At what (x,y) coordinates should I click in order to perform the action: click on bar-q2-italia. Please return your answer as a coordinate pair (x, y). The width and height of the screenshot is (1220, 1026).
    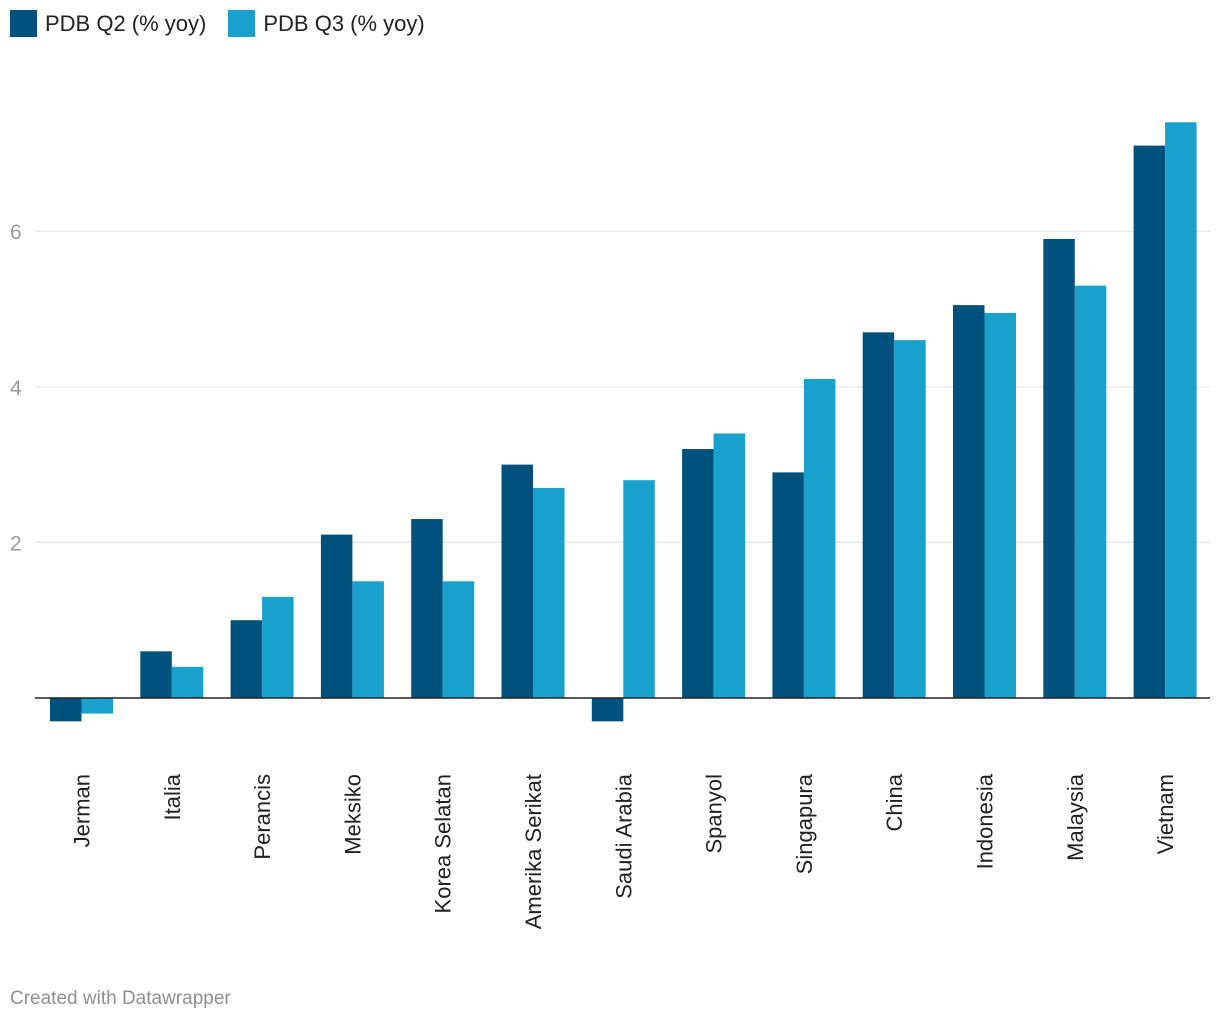
    Looking at the image, I should click on (156, 674).